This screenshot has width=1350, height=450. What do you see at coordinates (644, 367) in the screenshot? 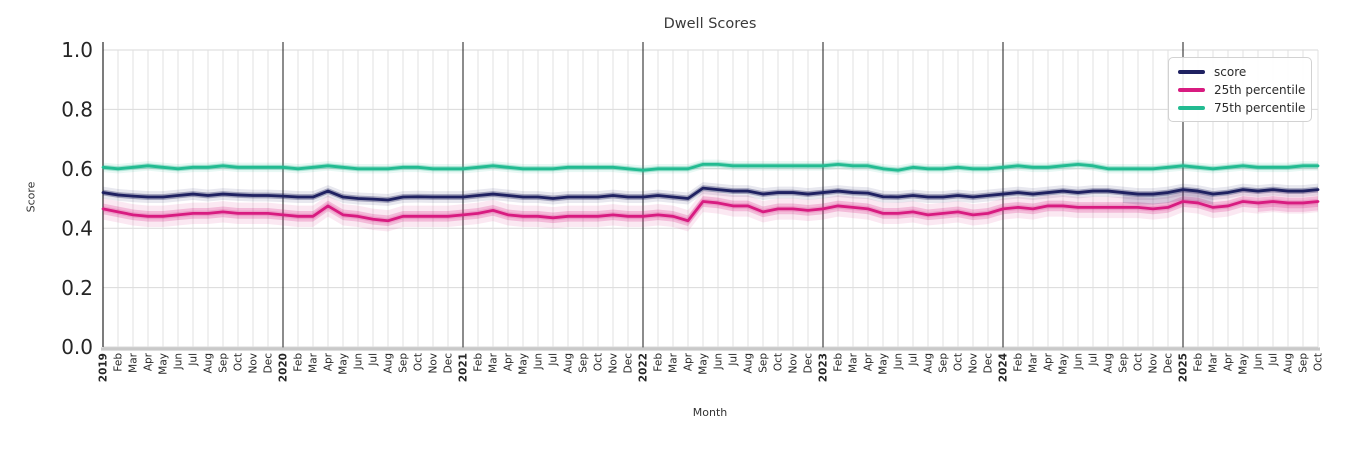
I see `x-tick-label-year: 2022` at bounding box center [644, 367].